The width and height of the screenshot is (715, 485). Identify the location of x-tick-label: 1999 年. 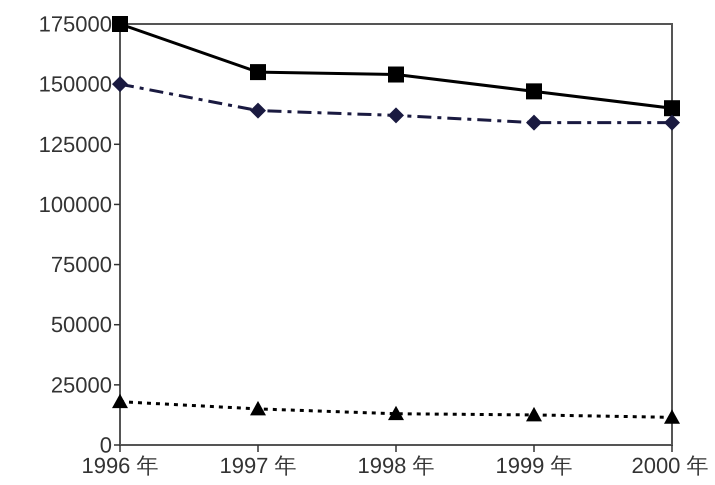
(534, 465).